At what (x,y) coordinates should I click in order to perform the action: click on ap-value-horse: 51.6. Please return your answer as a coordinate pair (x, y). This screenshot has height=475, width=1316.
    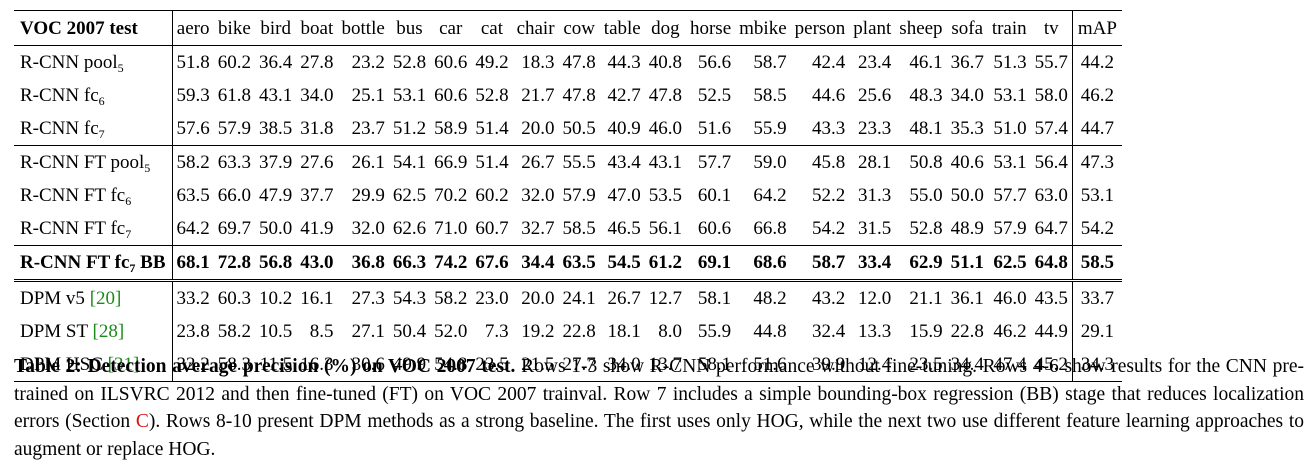
    Looking at the image, I should click on (714, 128).